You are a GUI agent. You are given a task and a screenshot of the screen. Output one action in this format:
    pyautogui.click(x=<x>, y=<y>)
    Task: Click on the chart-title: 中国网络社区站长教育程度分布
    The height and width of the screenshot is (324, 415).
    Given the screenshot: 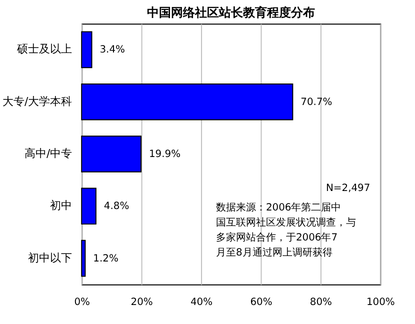 What is the action you would take?
    pyautogui.click(x=230, y=13)
    